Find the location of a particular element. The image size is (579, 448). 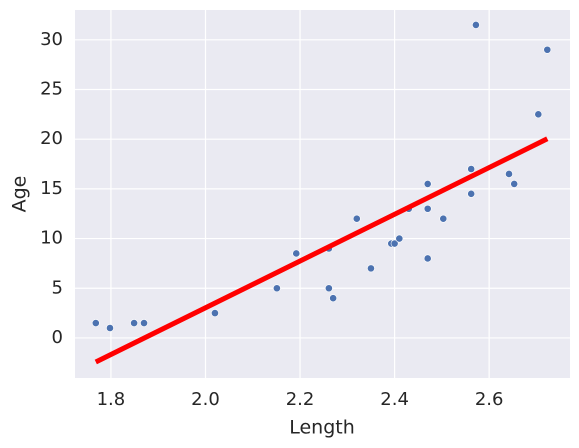

y-tick-label: 0 is located at coordinates (57, 337).